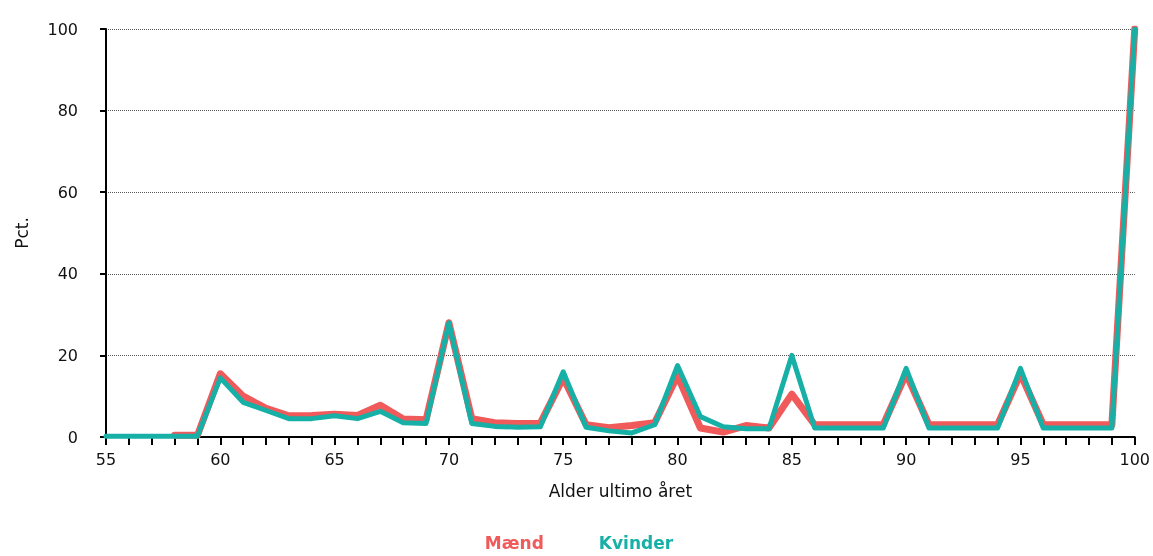  What do you see at coordinates (1020, 459) in the screenshot?
I see `x-tick-label: 95` at bounding box center [1020, 459].